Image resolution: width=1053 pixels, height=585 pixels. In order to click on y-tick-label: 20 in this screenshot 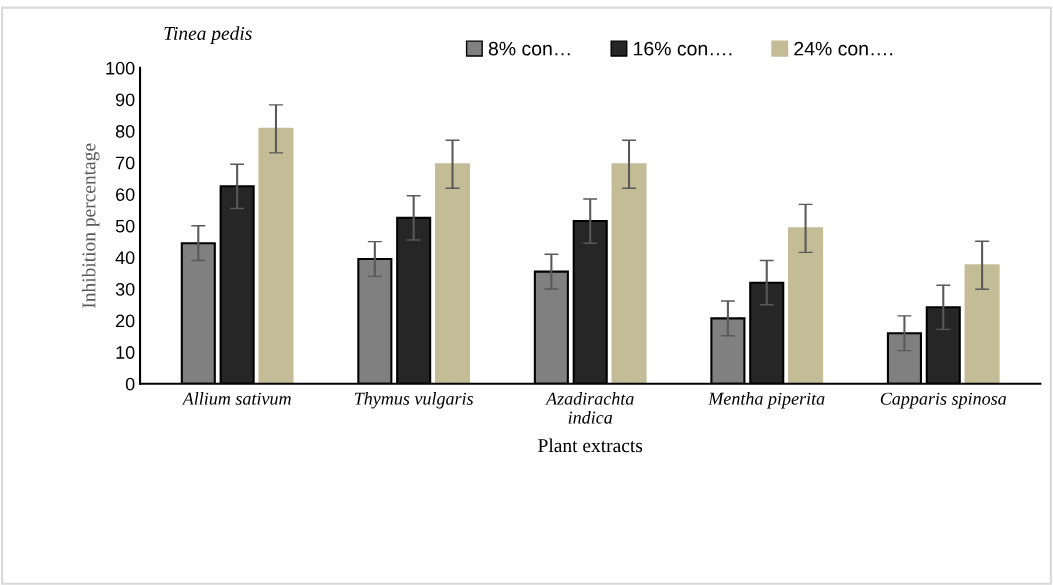, I will do `click(125, 321)`.